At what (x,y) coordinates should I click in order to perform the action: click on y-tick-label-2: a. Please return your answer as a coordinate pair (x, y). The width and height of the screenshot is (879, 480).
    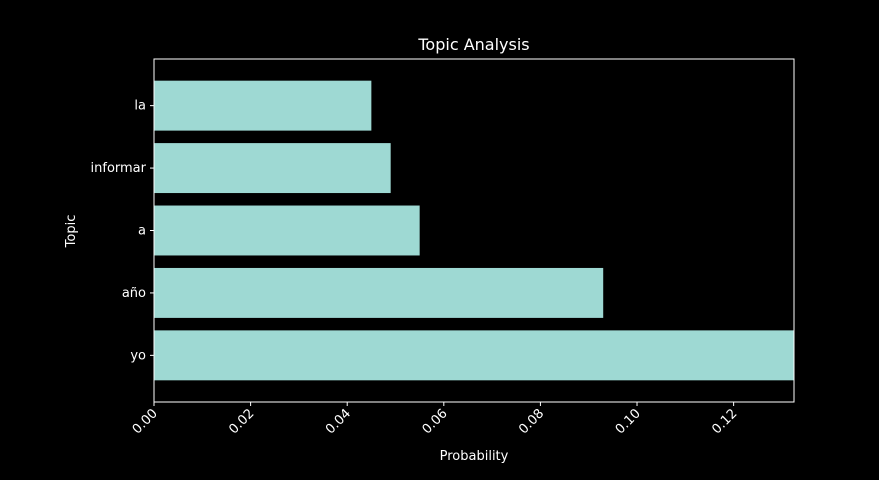
    Looking at the image, I should click on (142, 231).